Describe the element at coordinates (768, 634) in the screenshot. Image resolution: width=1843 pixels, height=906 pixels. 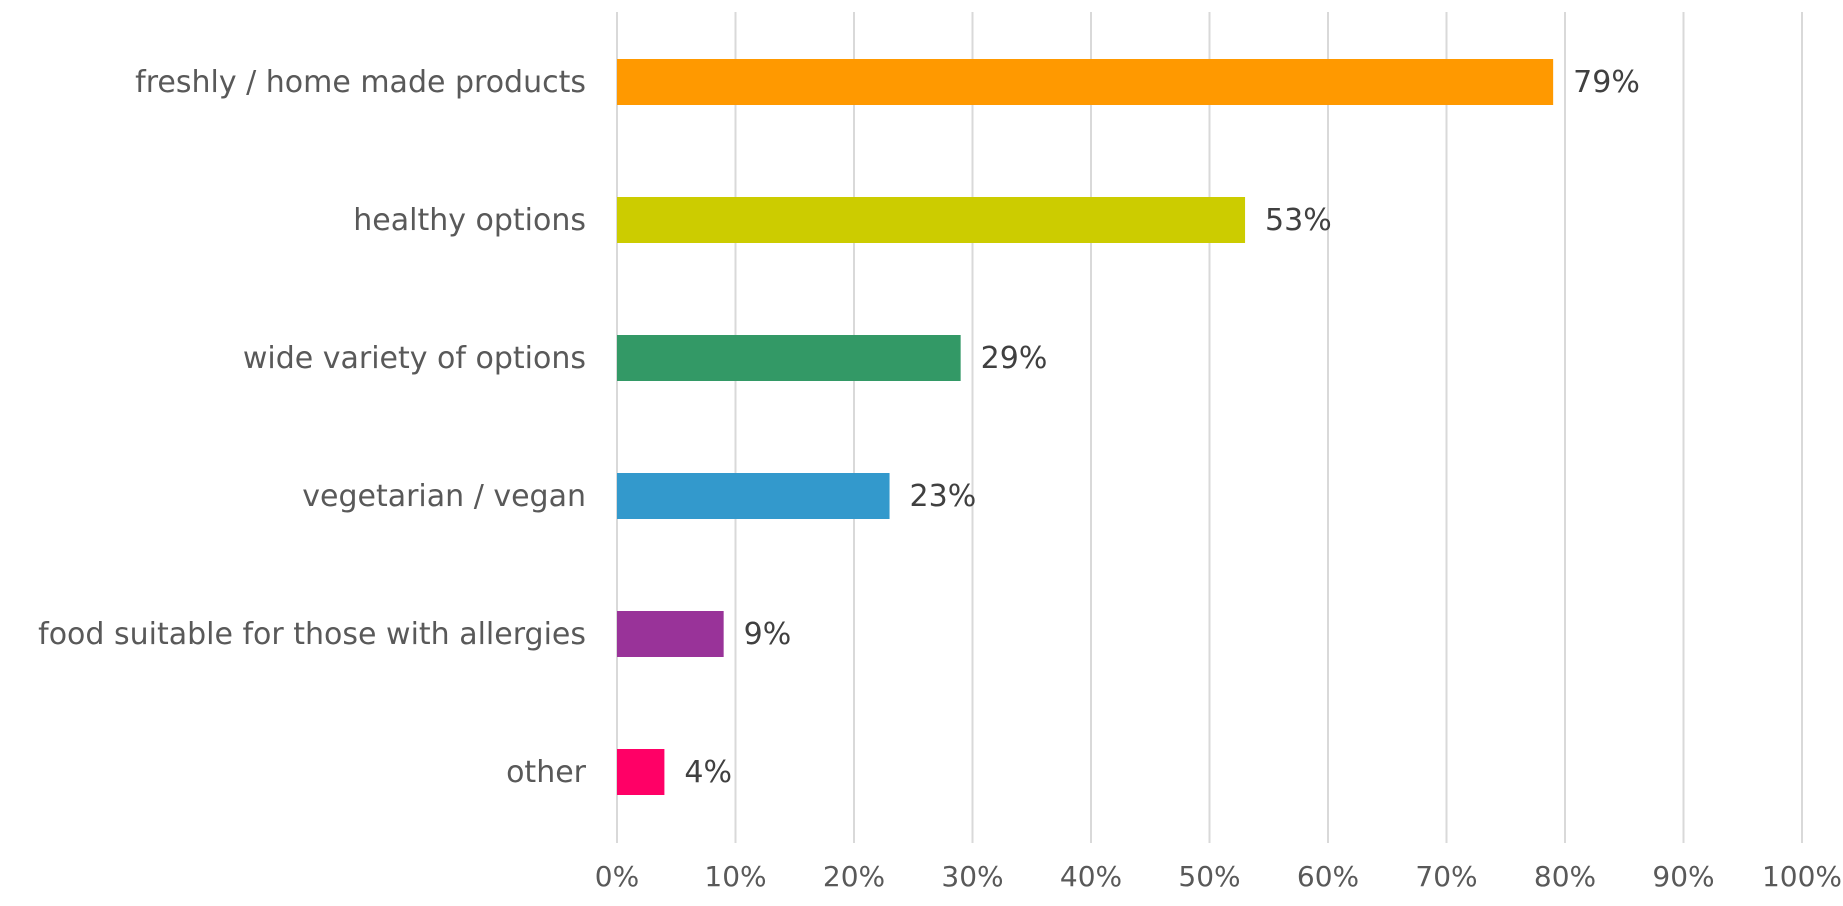
I see `data-label: 9%` at that location.